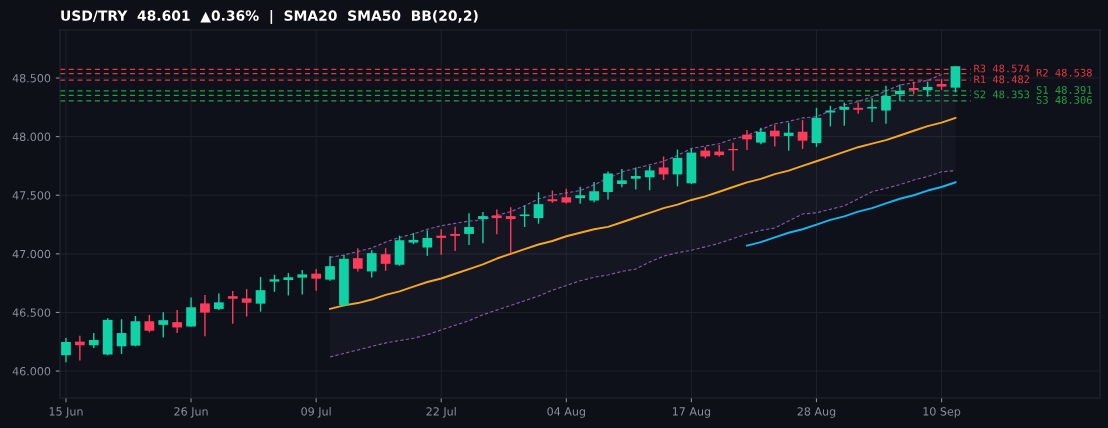 This screenshot has width=1108, height=428. What do you see at coordinates (191, 412) in the screenshot?
I see `x-tick-label: 26 Jun` at bounding box center [191, 412].